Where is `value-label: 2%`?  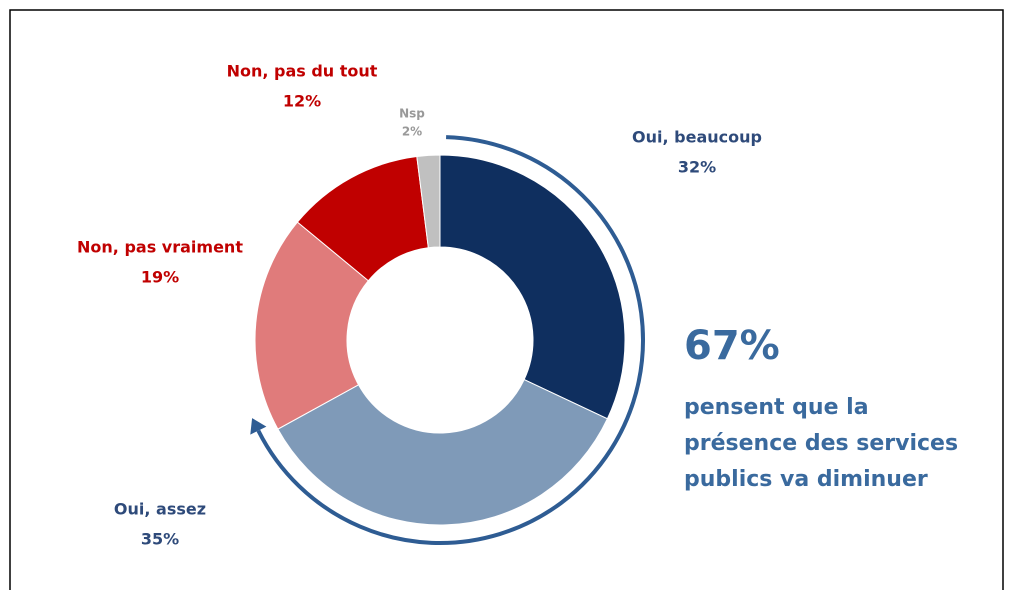
value-label: 2% is located at coordinates (412, 132).